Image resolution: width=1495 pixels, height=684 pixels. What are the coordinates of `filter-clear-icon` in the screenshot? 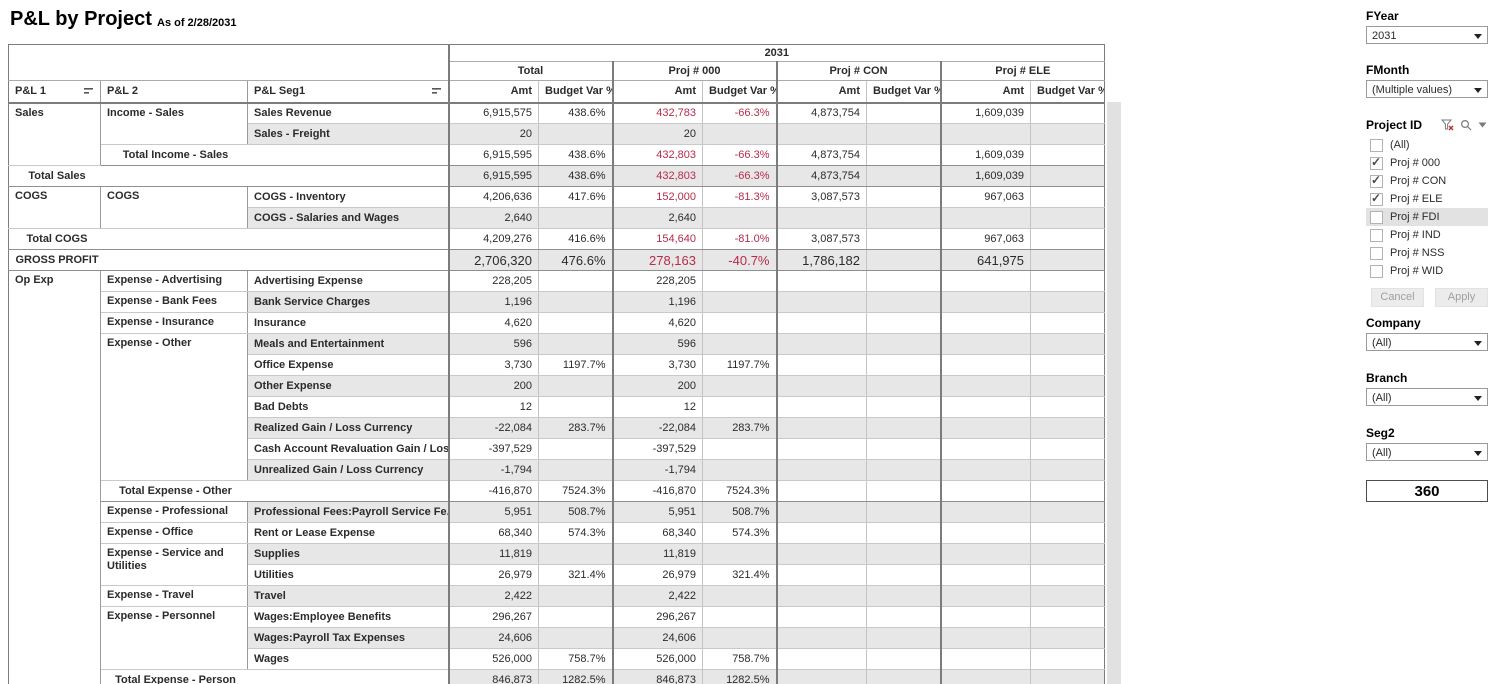 It's located at (1447, 125).